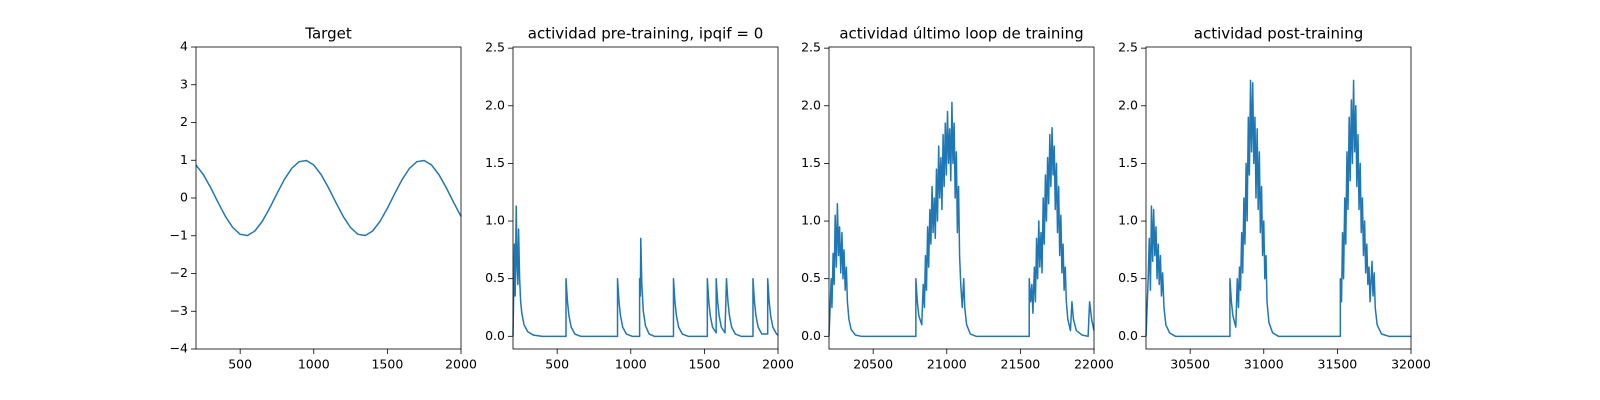  What do you see at coordinates (1021, 364) in the screenshot?
I see `x-tick-label: 21500` at bounding box center [1021, 364].